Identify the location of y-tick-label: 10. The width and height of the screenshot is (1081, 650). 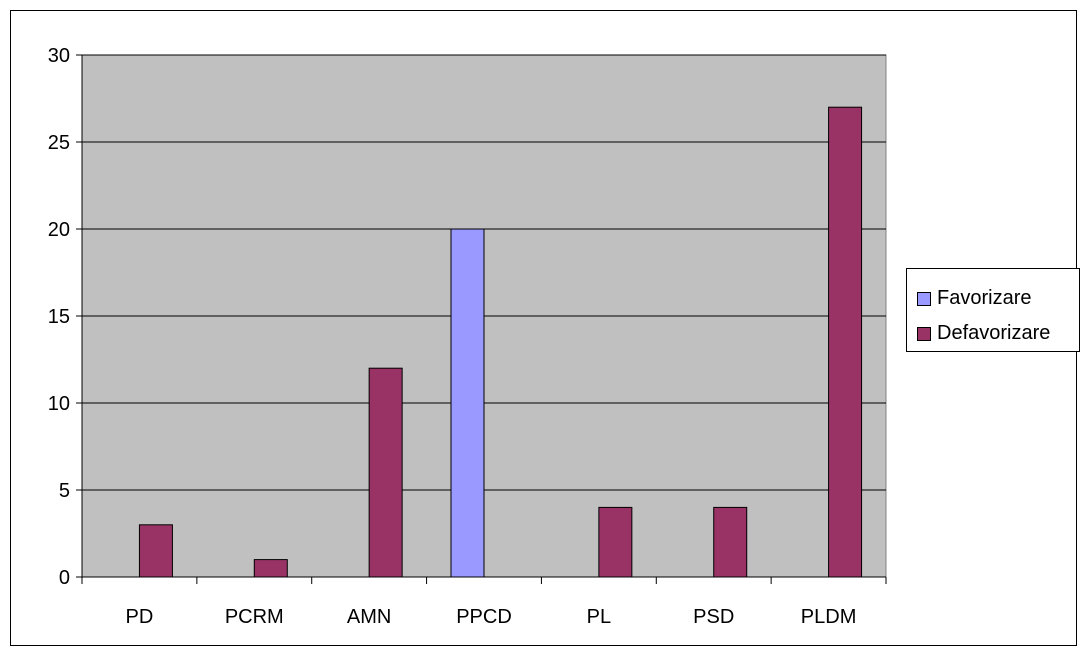
(59, 404).